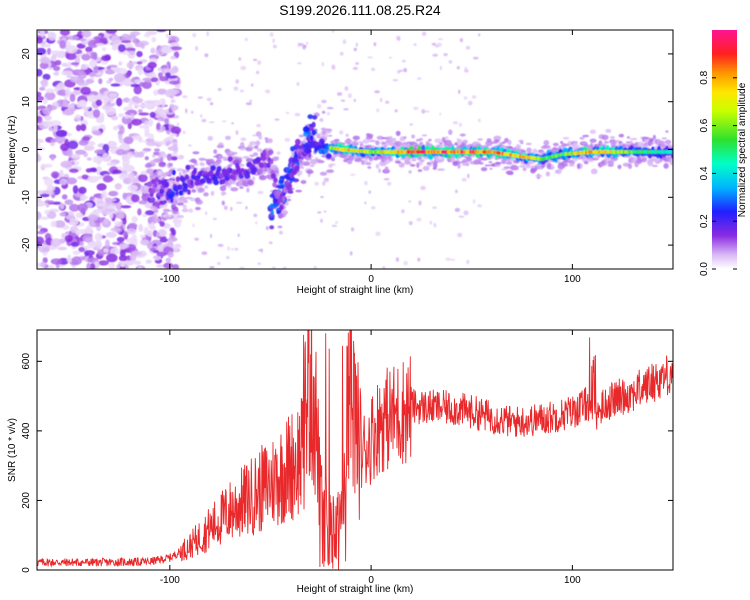 The image size is (750, 600). Describe the element at coordinates (572, 279) in the screenshot. I see `x-tick-label: 100` at that location.